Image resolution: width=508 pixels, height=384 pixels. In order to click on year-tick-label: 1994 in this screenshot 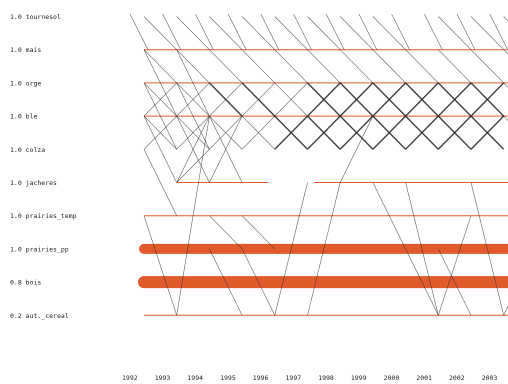, I will do `click(195, 378)`.